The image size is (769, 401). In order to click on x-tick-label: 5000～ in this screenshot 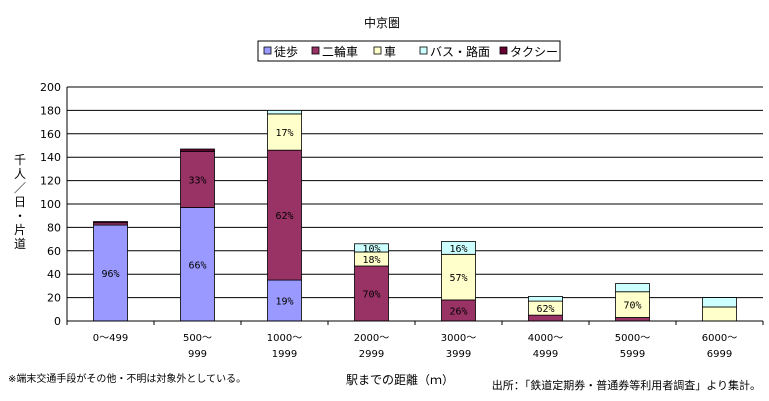, I will do `click(632, 338)`.